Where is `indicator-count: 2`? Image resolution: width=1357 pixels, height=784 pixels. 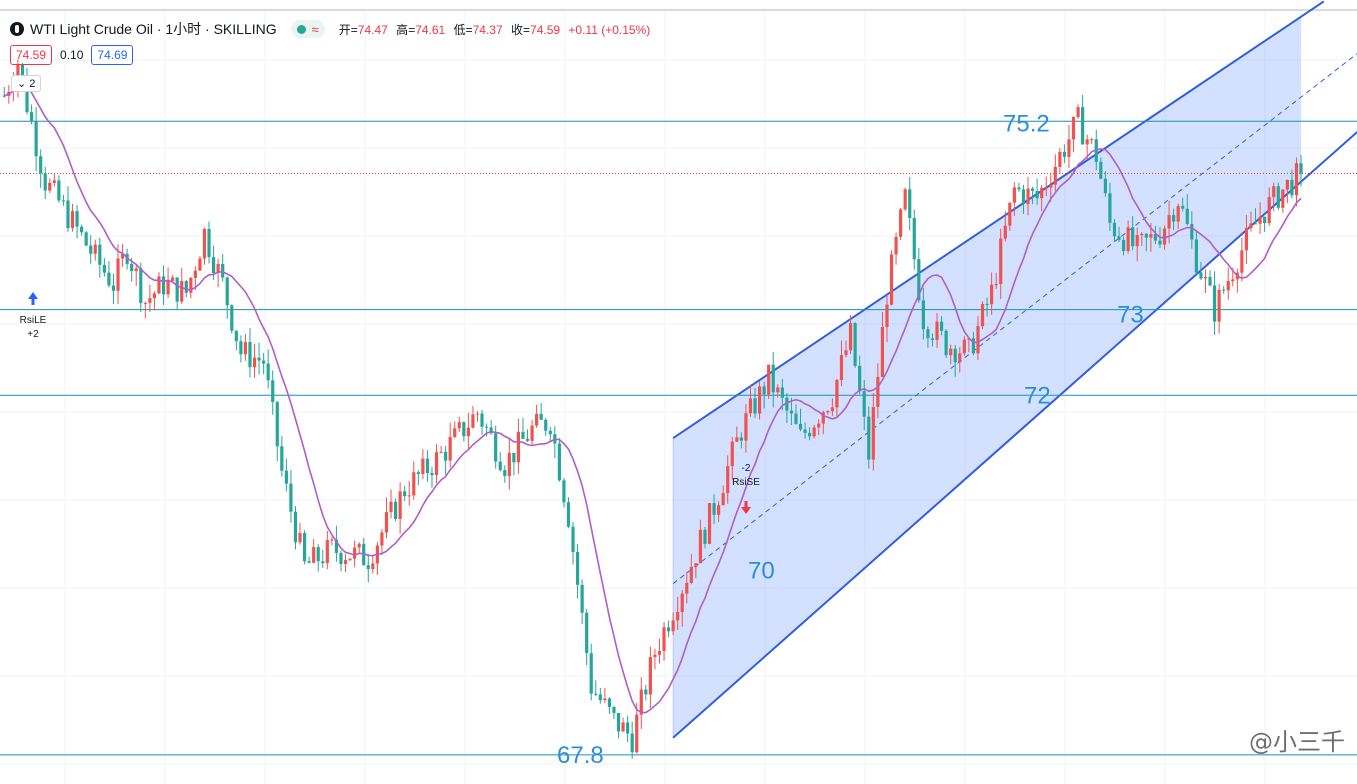
indicator-count: 2 is located at coordinates (32, 84).